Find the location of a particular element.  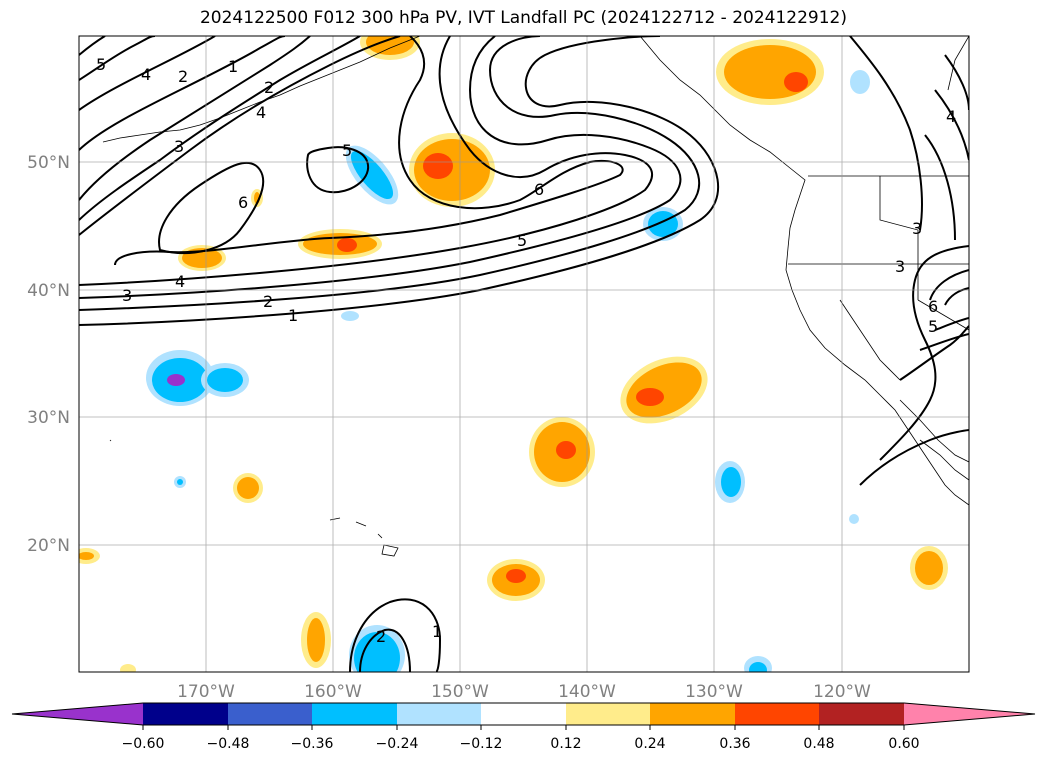

lon-tick-label: 130°W is located at coordinates (714, 692).